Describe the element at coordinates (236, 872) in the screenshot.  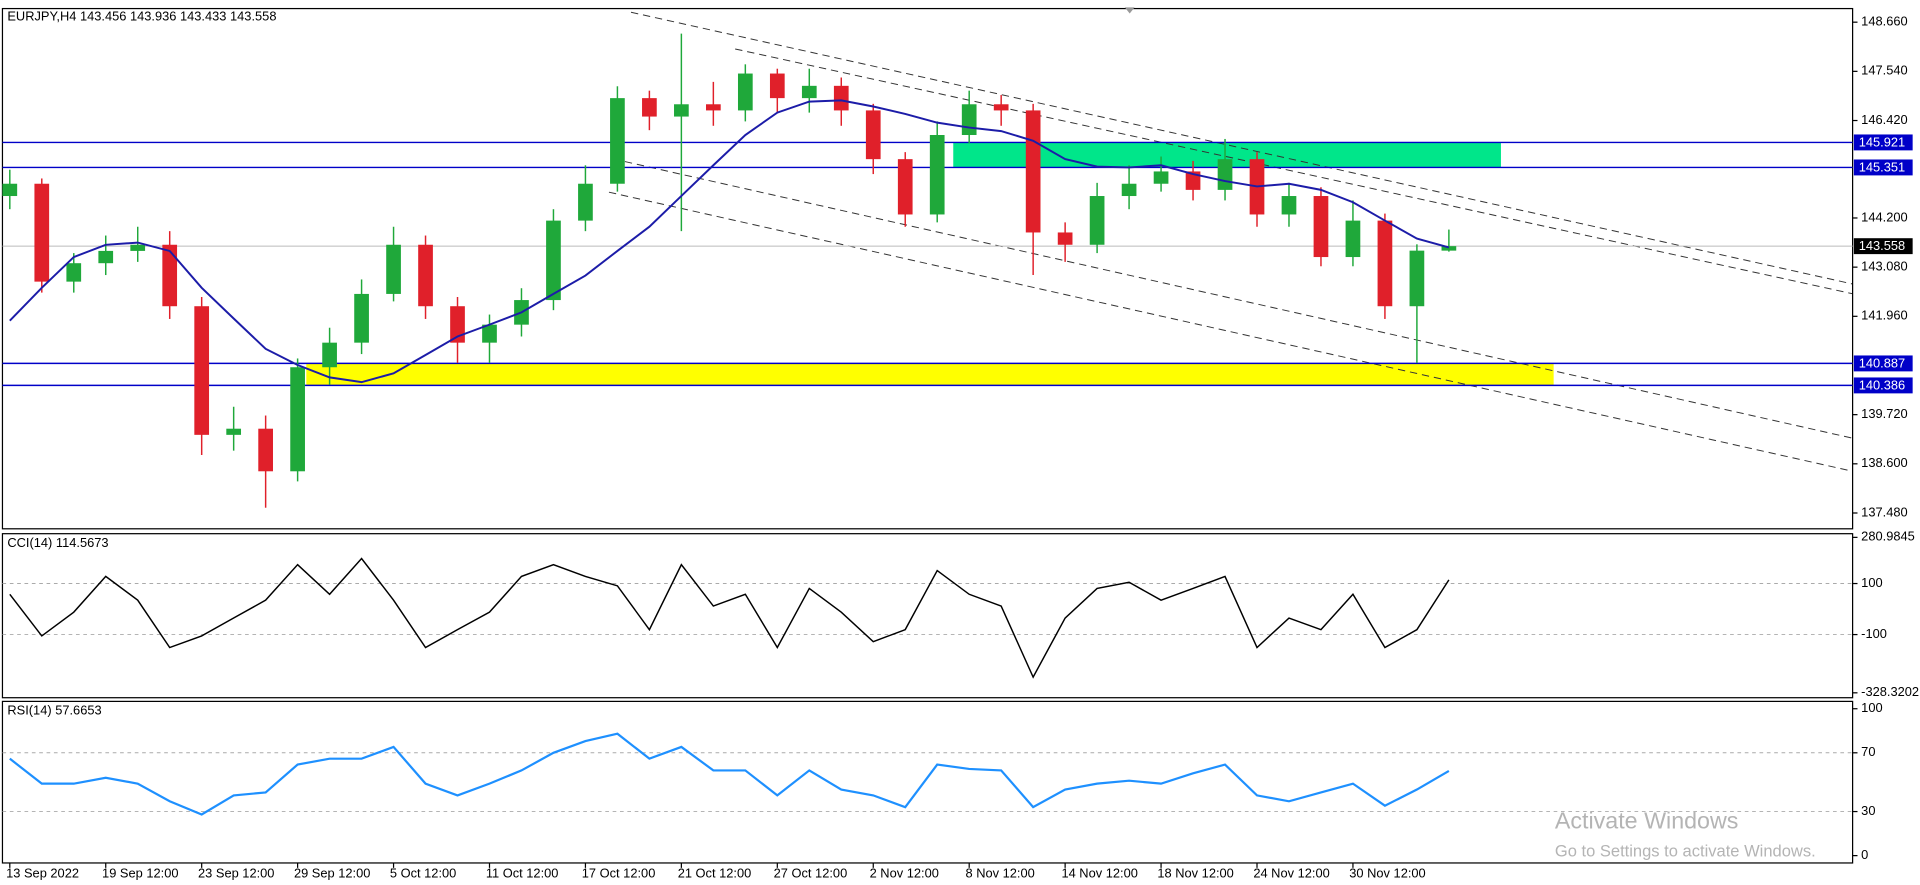
I see `x-tick-label: 23 Sep 12:00` at that location.